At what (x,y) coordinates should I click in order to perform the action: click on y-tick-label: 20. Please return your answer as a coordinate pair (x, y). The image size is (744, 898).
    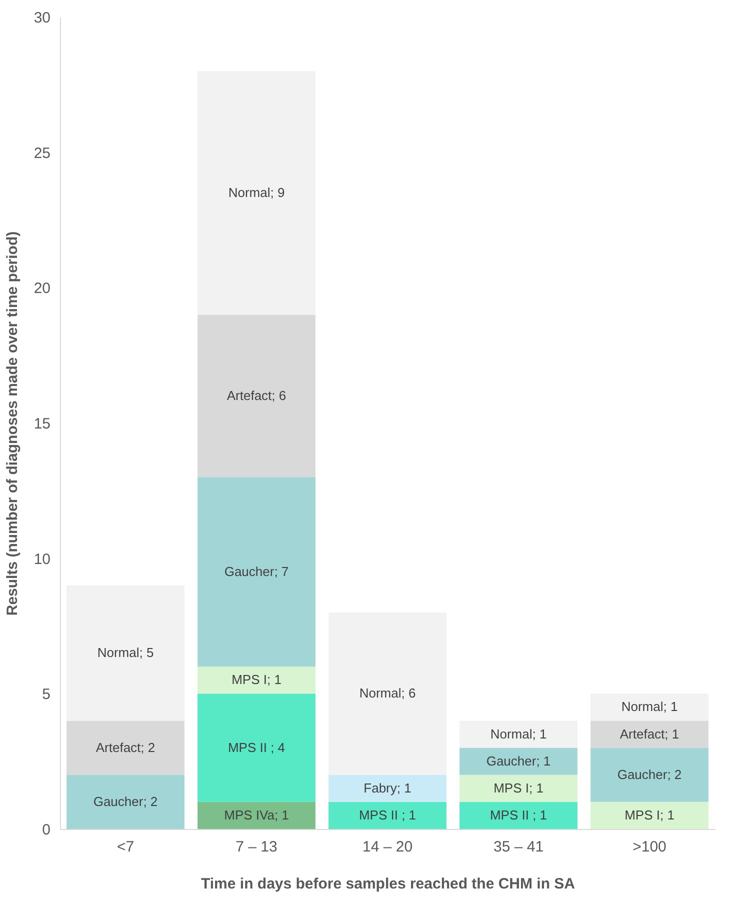
    Looking at the image, I should click on (42, 289).